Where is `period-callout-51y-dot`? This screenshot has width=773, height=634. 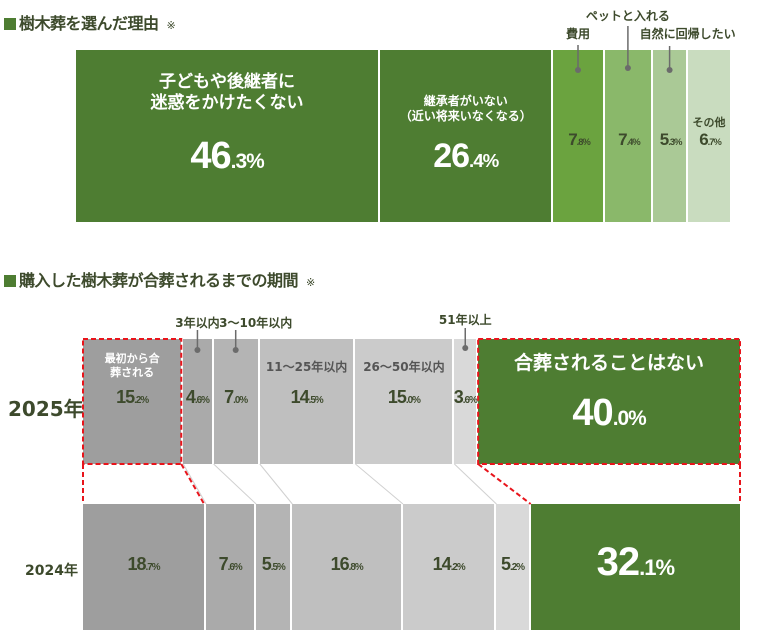 period-callout-51y-dot is located at coordinates (465, 348).